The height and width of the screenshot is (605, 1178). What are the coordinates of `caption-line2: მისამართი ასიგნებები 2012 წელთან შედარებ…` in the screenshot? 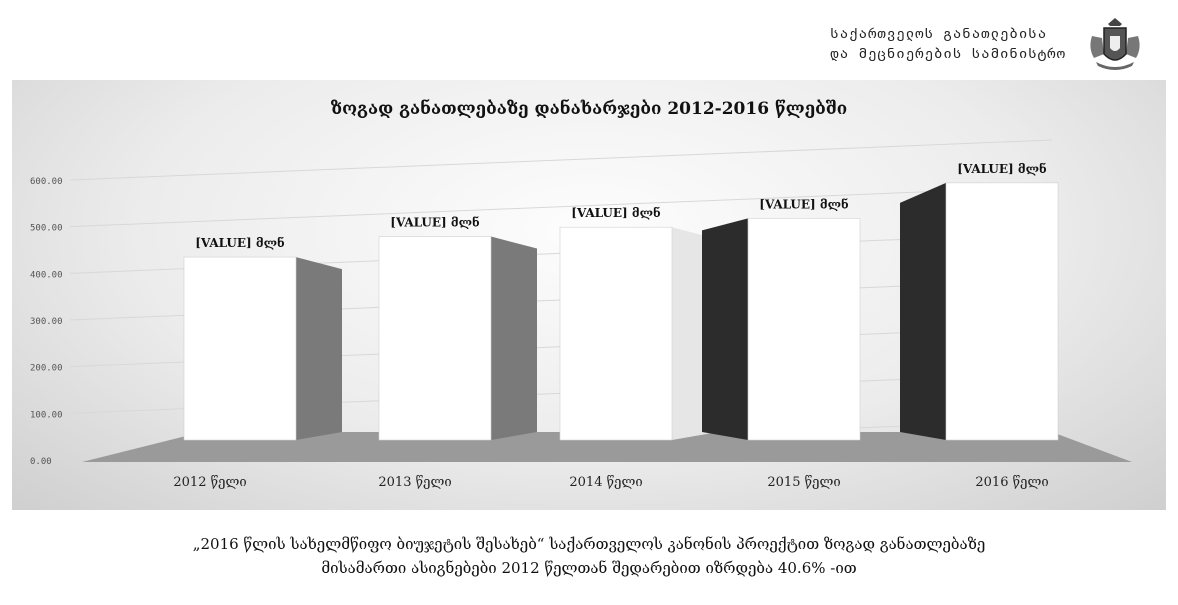 It's located at (589, 568).